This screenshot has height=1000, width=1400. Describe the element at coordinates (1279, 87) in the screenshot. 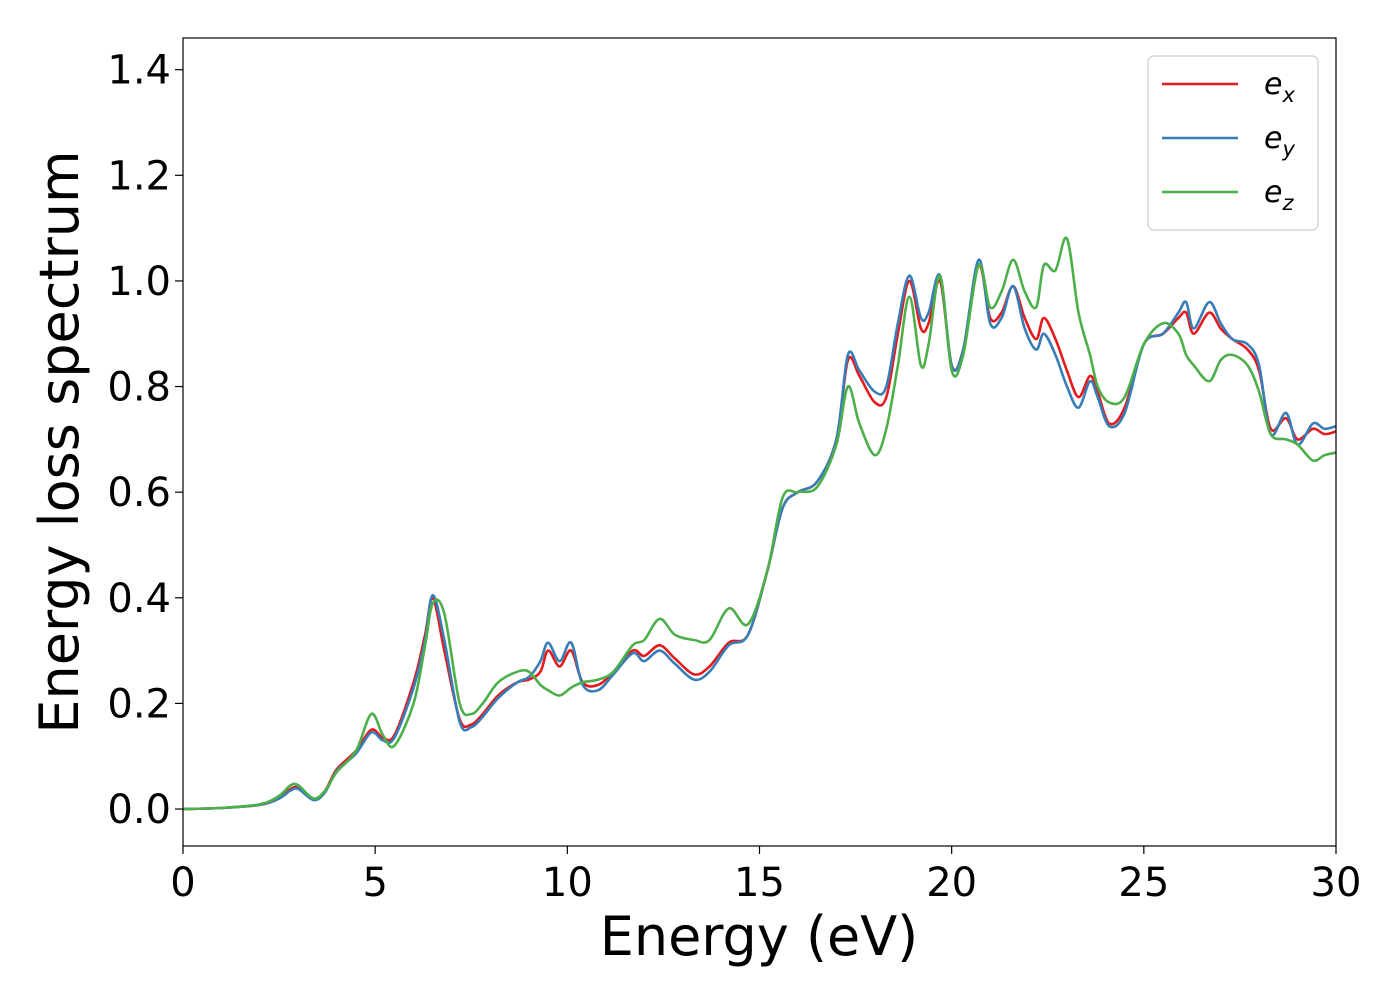

I see `legend-label-ex: ex` at that location.